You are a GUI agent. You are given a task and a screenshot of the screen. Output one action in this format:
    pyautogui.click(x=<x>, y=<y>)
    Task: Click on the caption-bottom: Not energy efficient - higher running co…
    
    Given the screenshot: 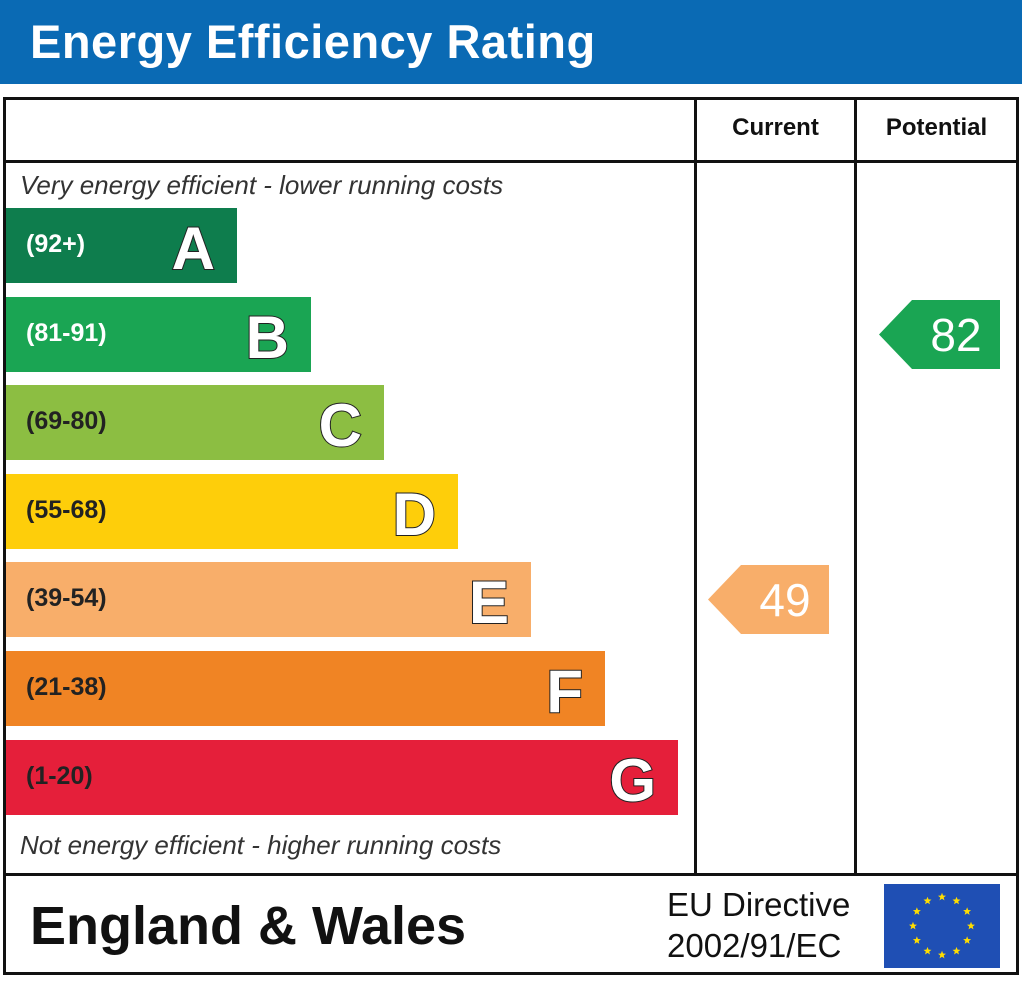 What is the action you would take?
    pyautogui.click(x=261, y=845)
    